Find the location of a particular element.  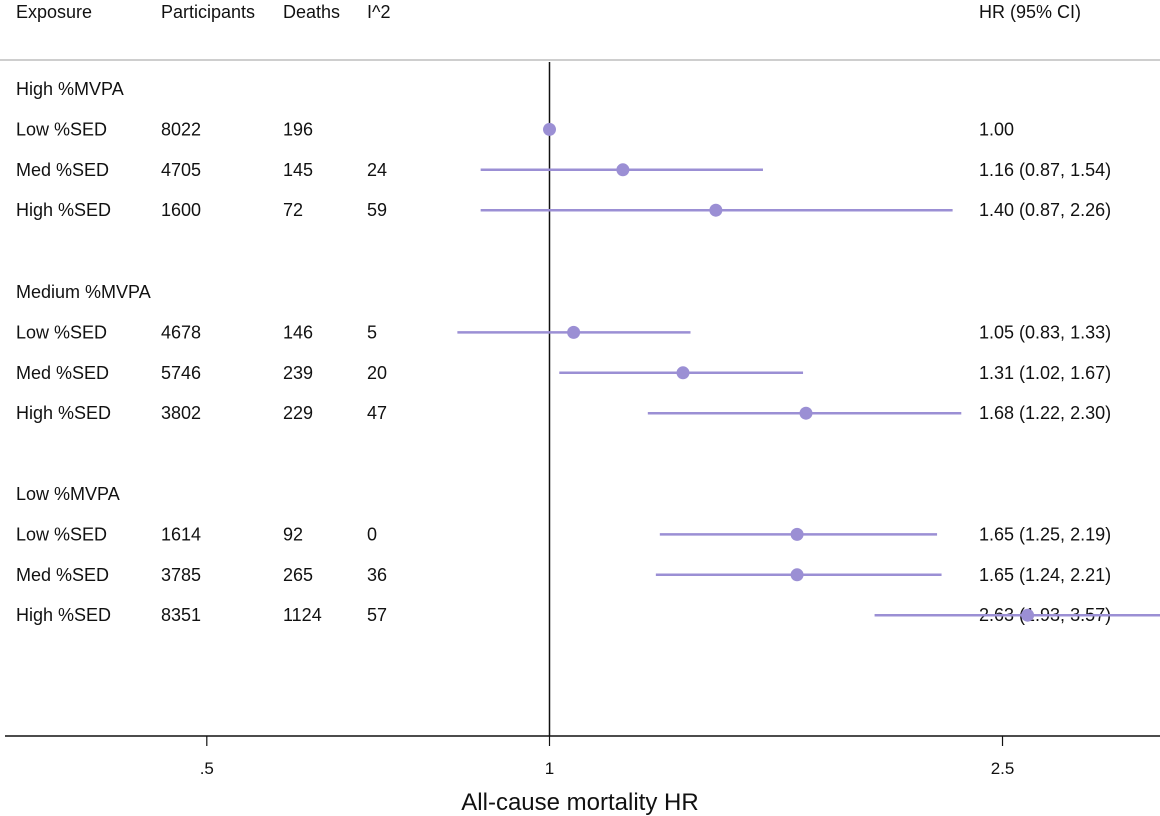

header-participants: Participants is located at coordinates (208, 12).